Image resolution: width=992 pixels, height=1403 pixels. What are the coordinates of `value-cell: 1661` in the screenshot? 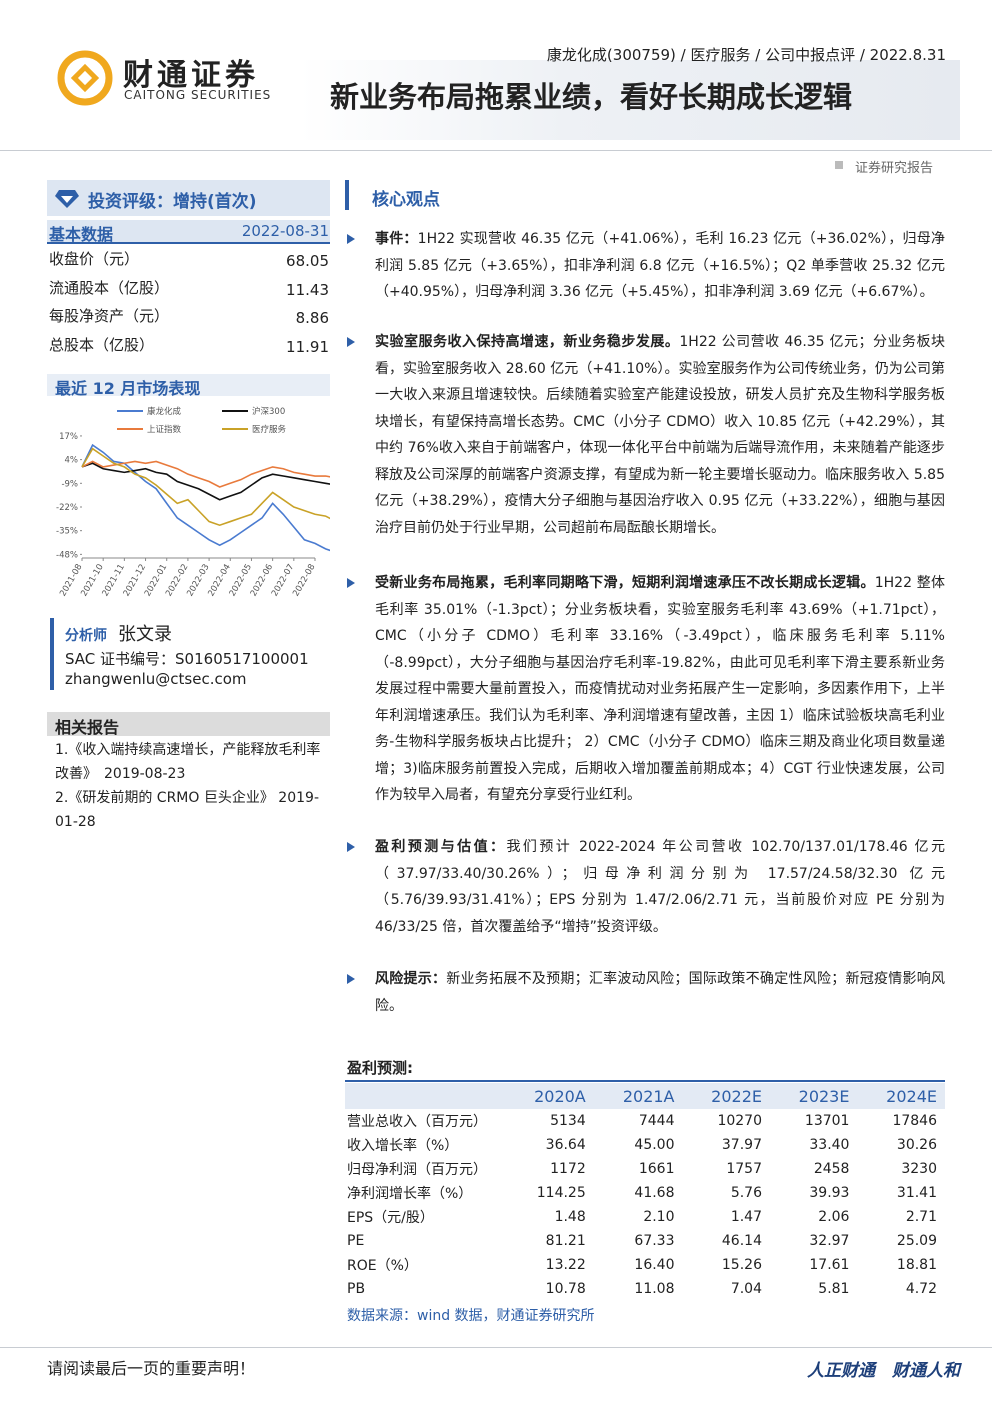 It's located at (656, 1169).